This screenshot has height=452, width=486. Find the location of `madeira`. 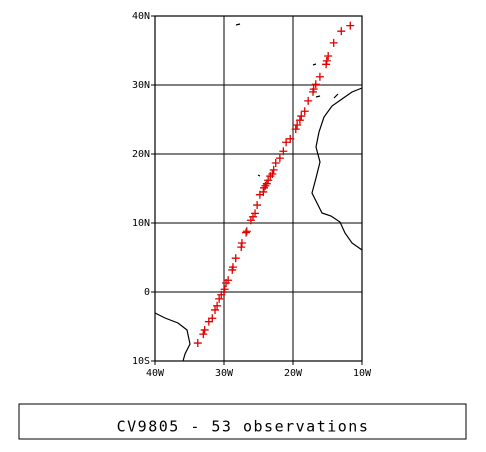

madeira is located at coordinates (314, 64).